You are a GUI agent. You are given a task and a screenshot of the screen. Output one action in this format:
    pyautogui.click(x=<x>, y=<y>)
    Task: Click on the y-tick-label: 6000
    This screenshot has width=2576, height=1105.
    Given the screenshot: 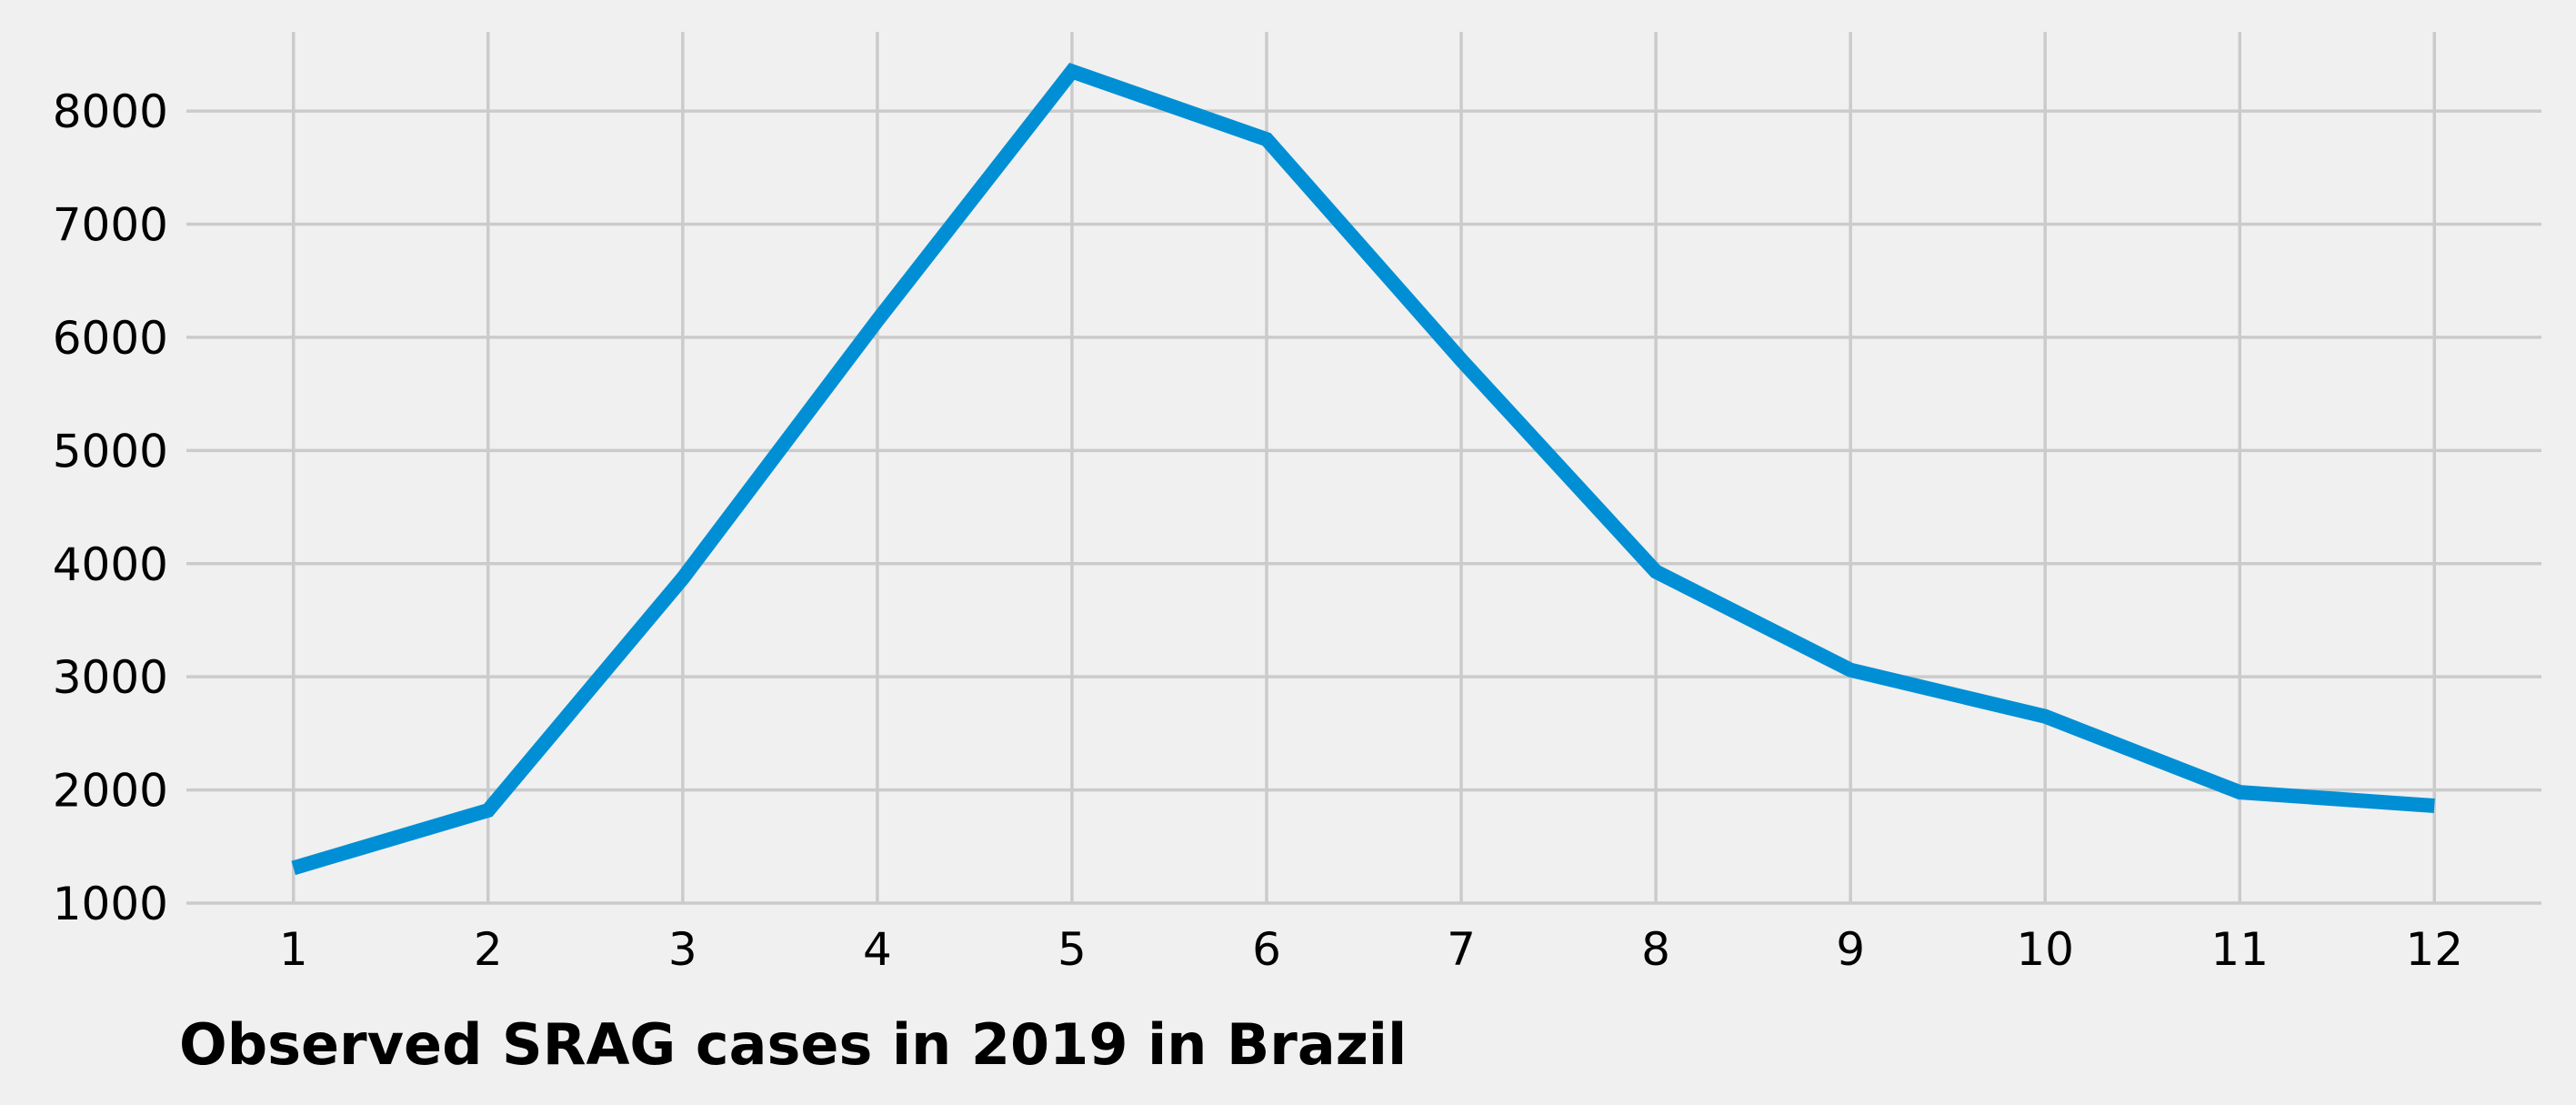 What is the action you would take?
    pyautogui.click(x=110, y=338)
    